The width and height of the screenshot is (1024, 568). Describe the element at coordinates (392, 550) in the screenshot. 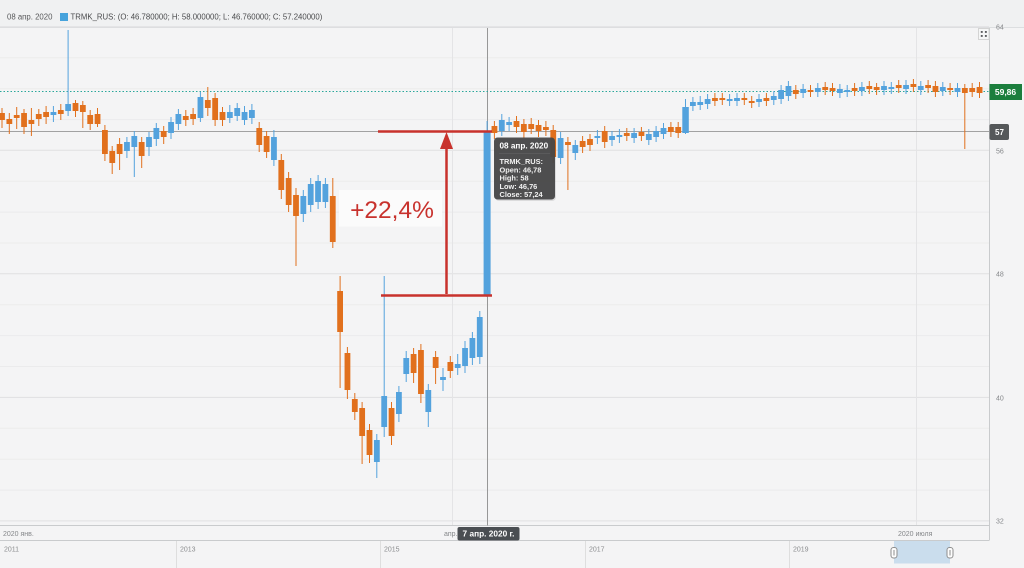

I see `svg-text: 2015` at that location.